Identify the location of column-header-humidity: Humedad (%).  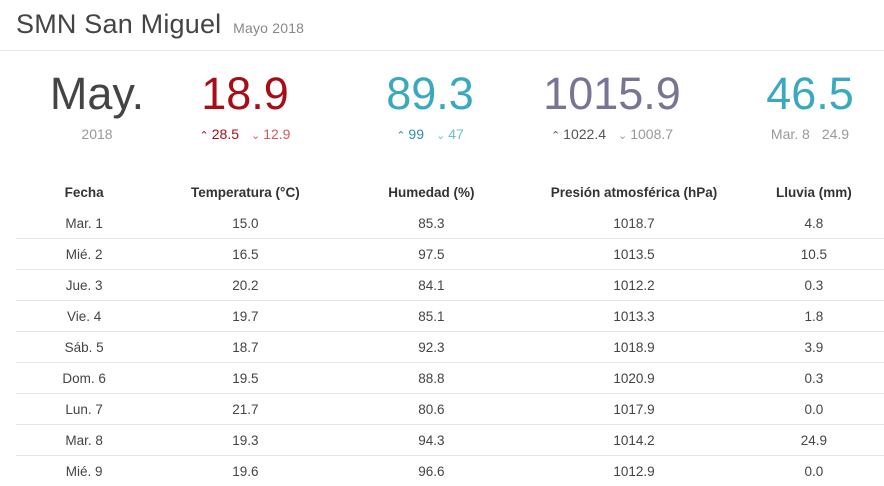
(431, 192).